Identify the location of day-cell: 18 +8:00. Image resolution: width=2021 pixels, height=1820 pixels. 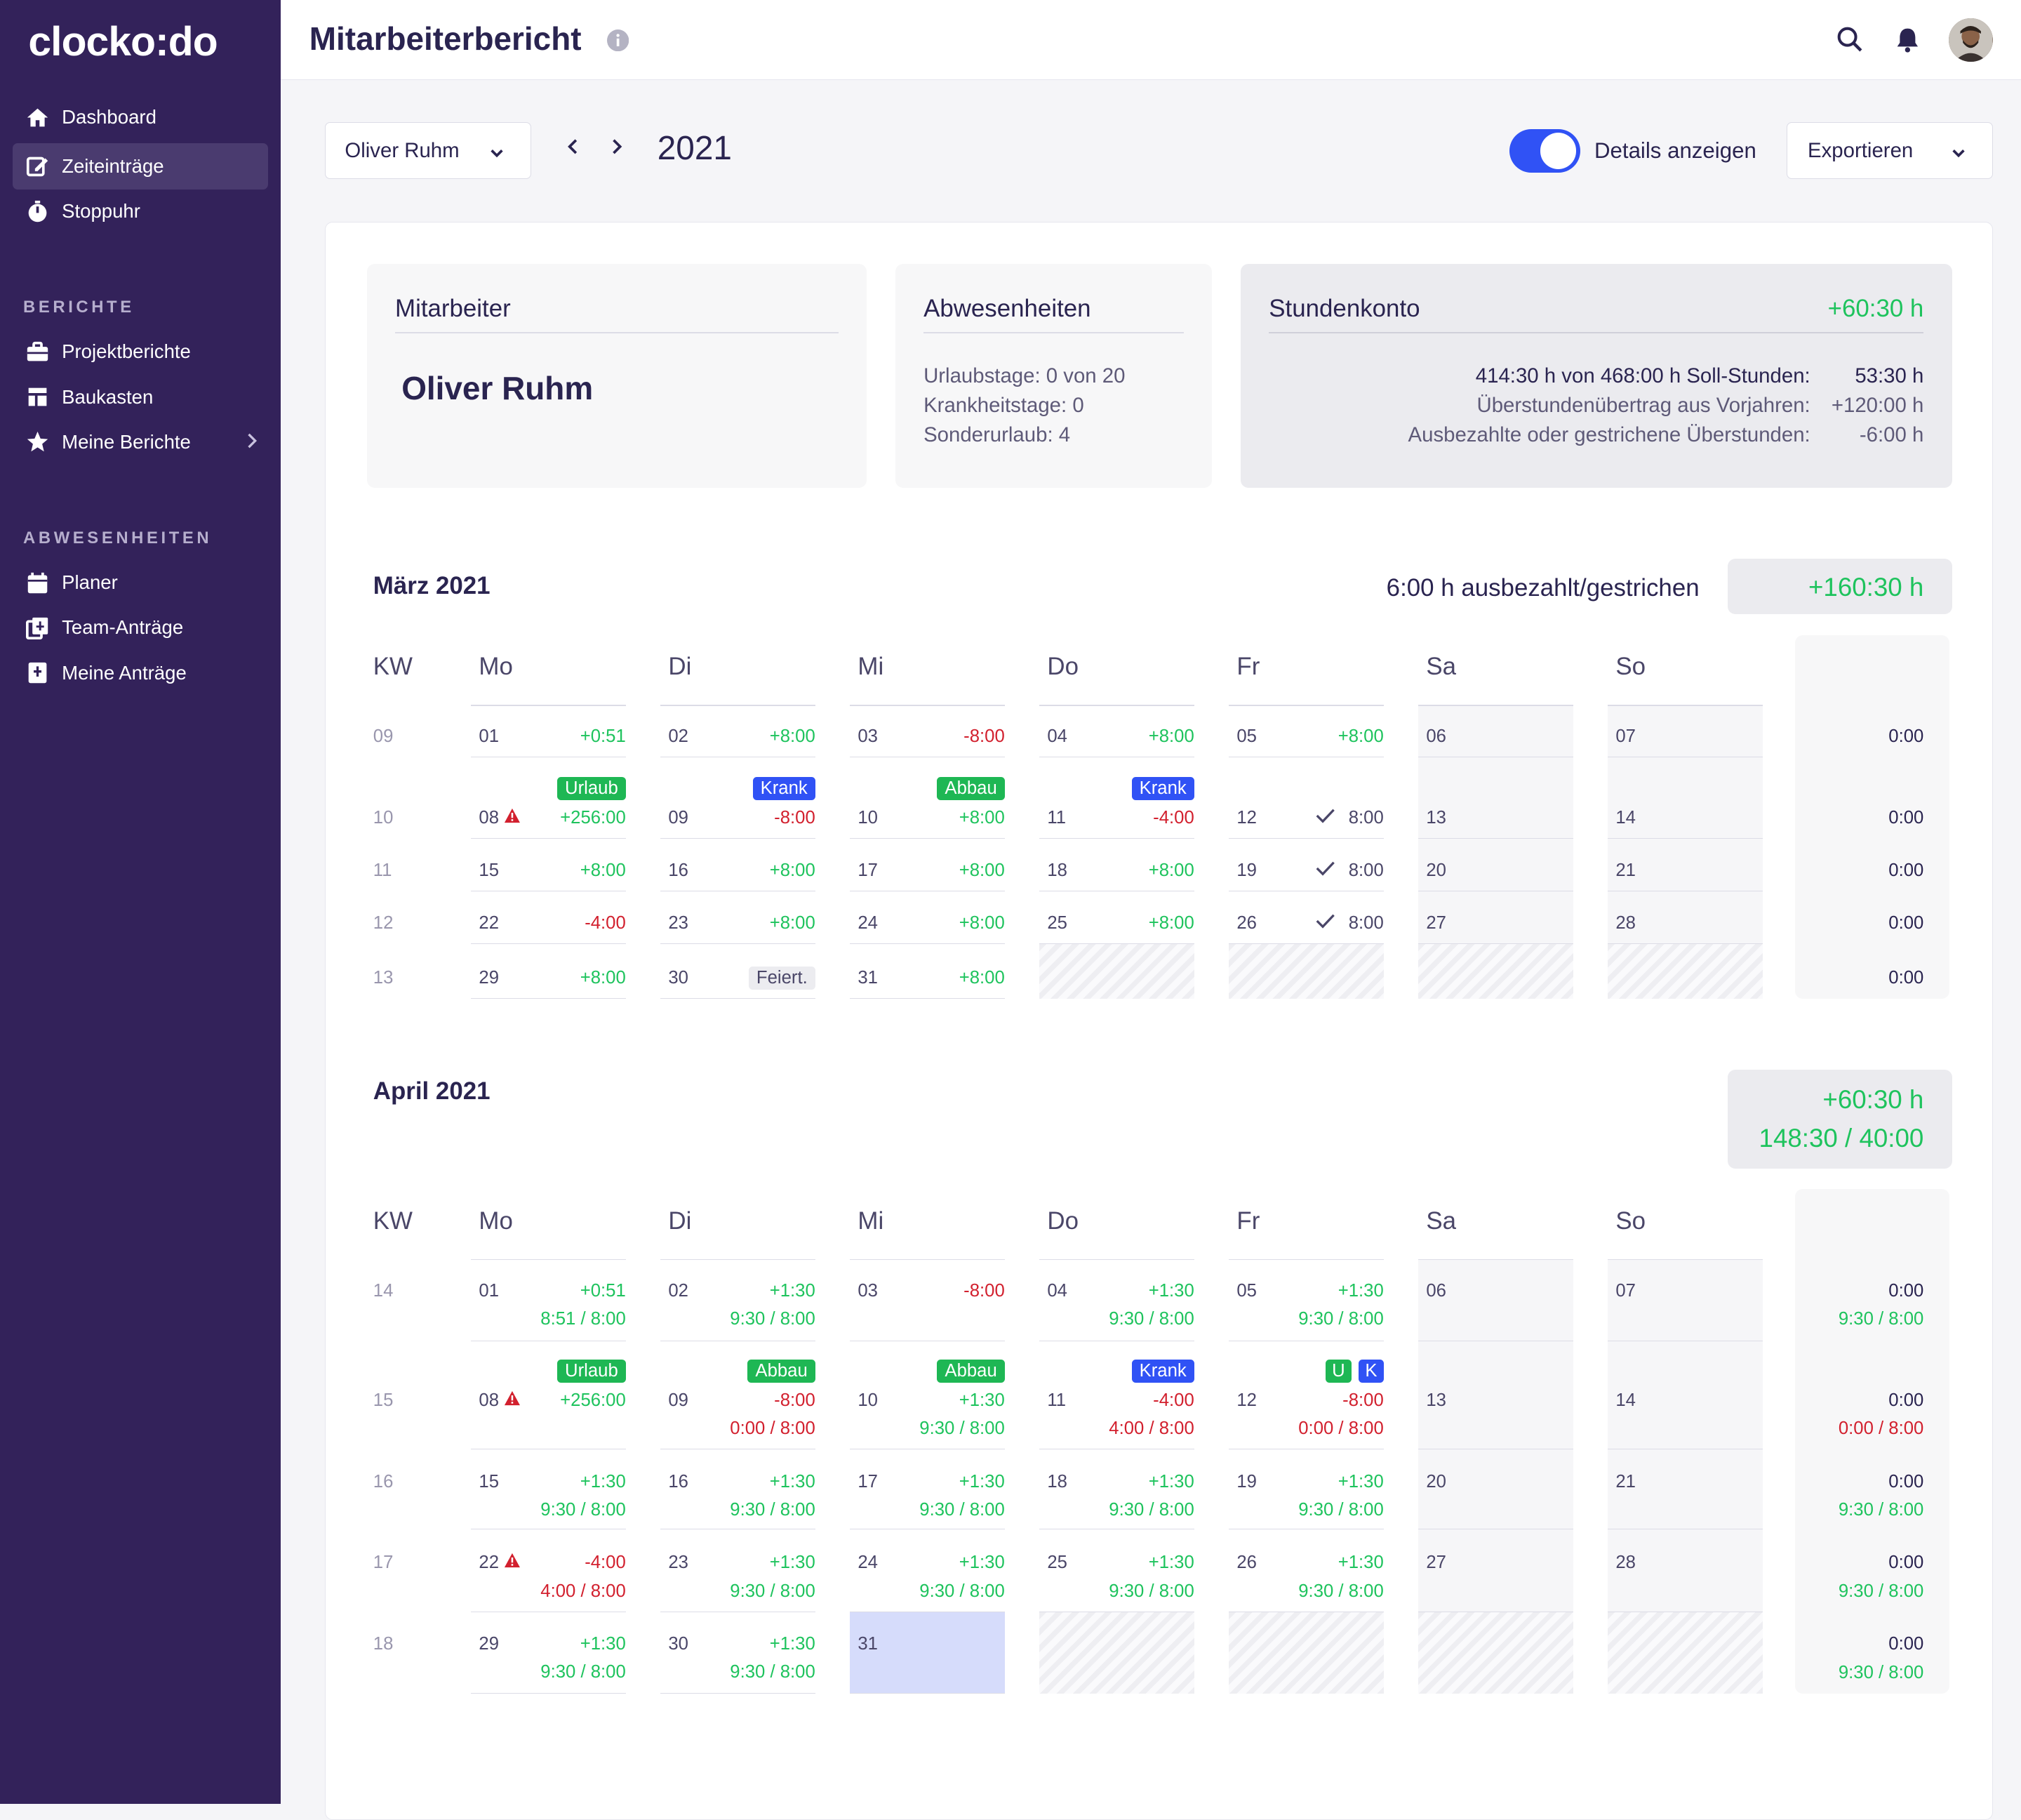
(1116, 866).